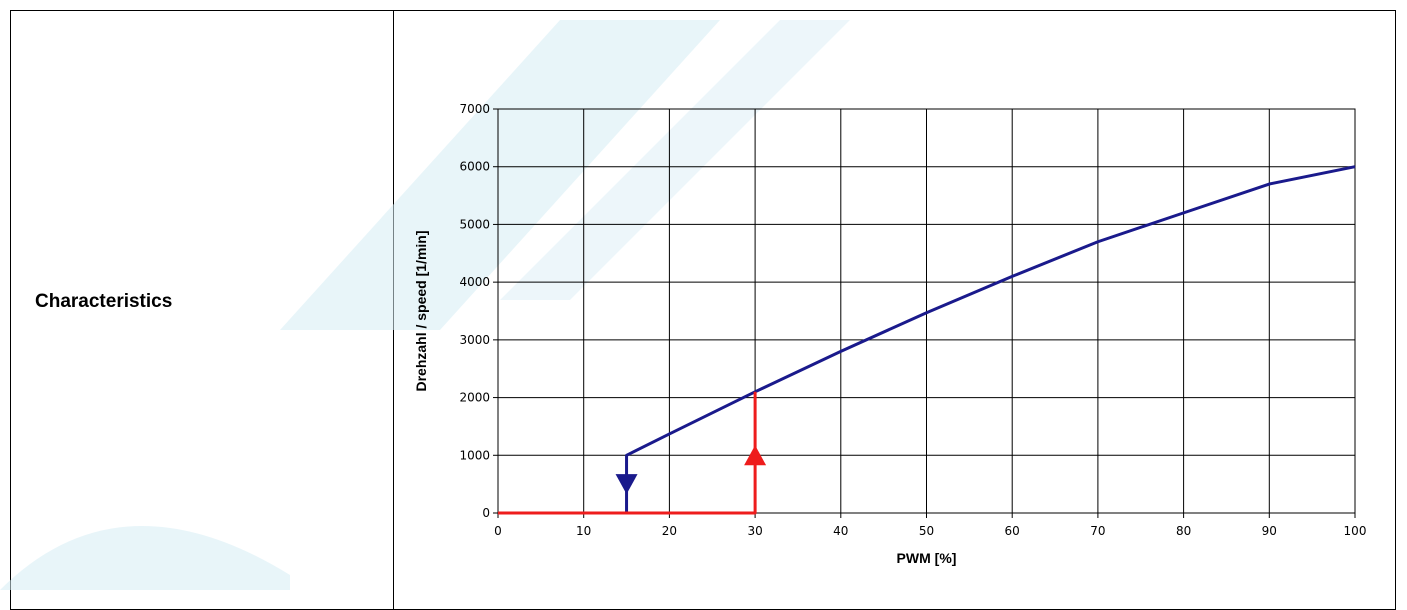 The image size is (1407, 610). Describe the element at coordinates (1269, 531) in the screenshot. I see `x-tick-label: 90` at that location.